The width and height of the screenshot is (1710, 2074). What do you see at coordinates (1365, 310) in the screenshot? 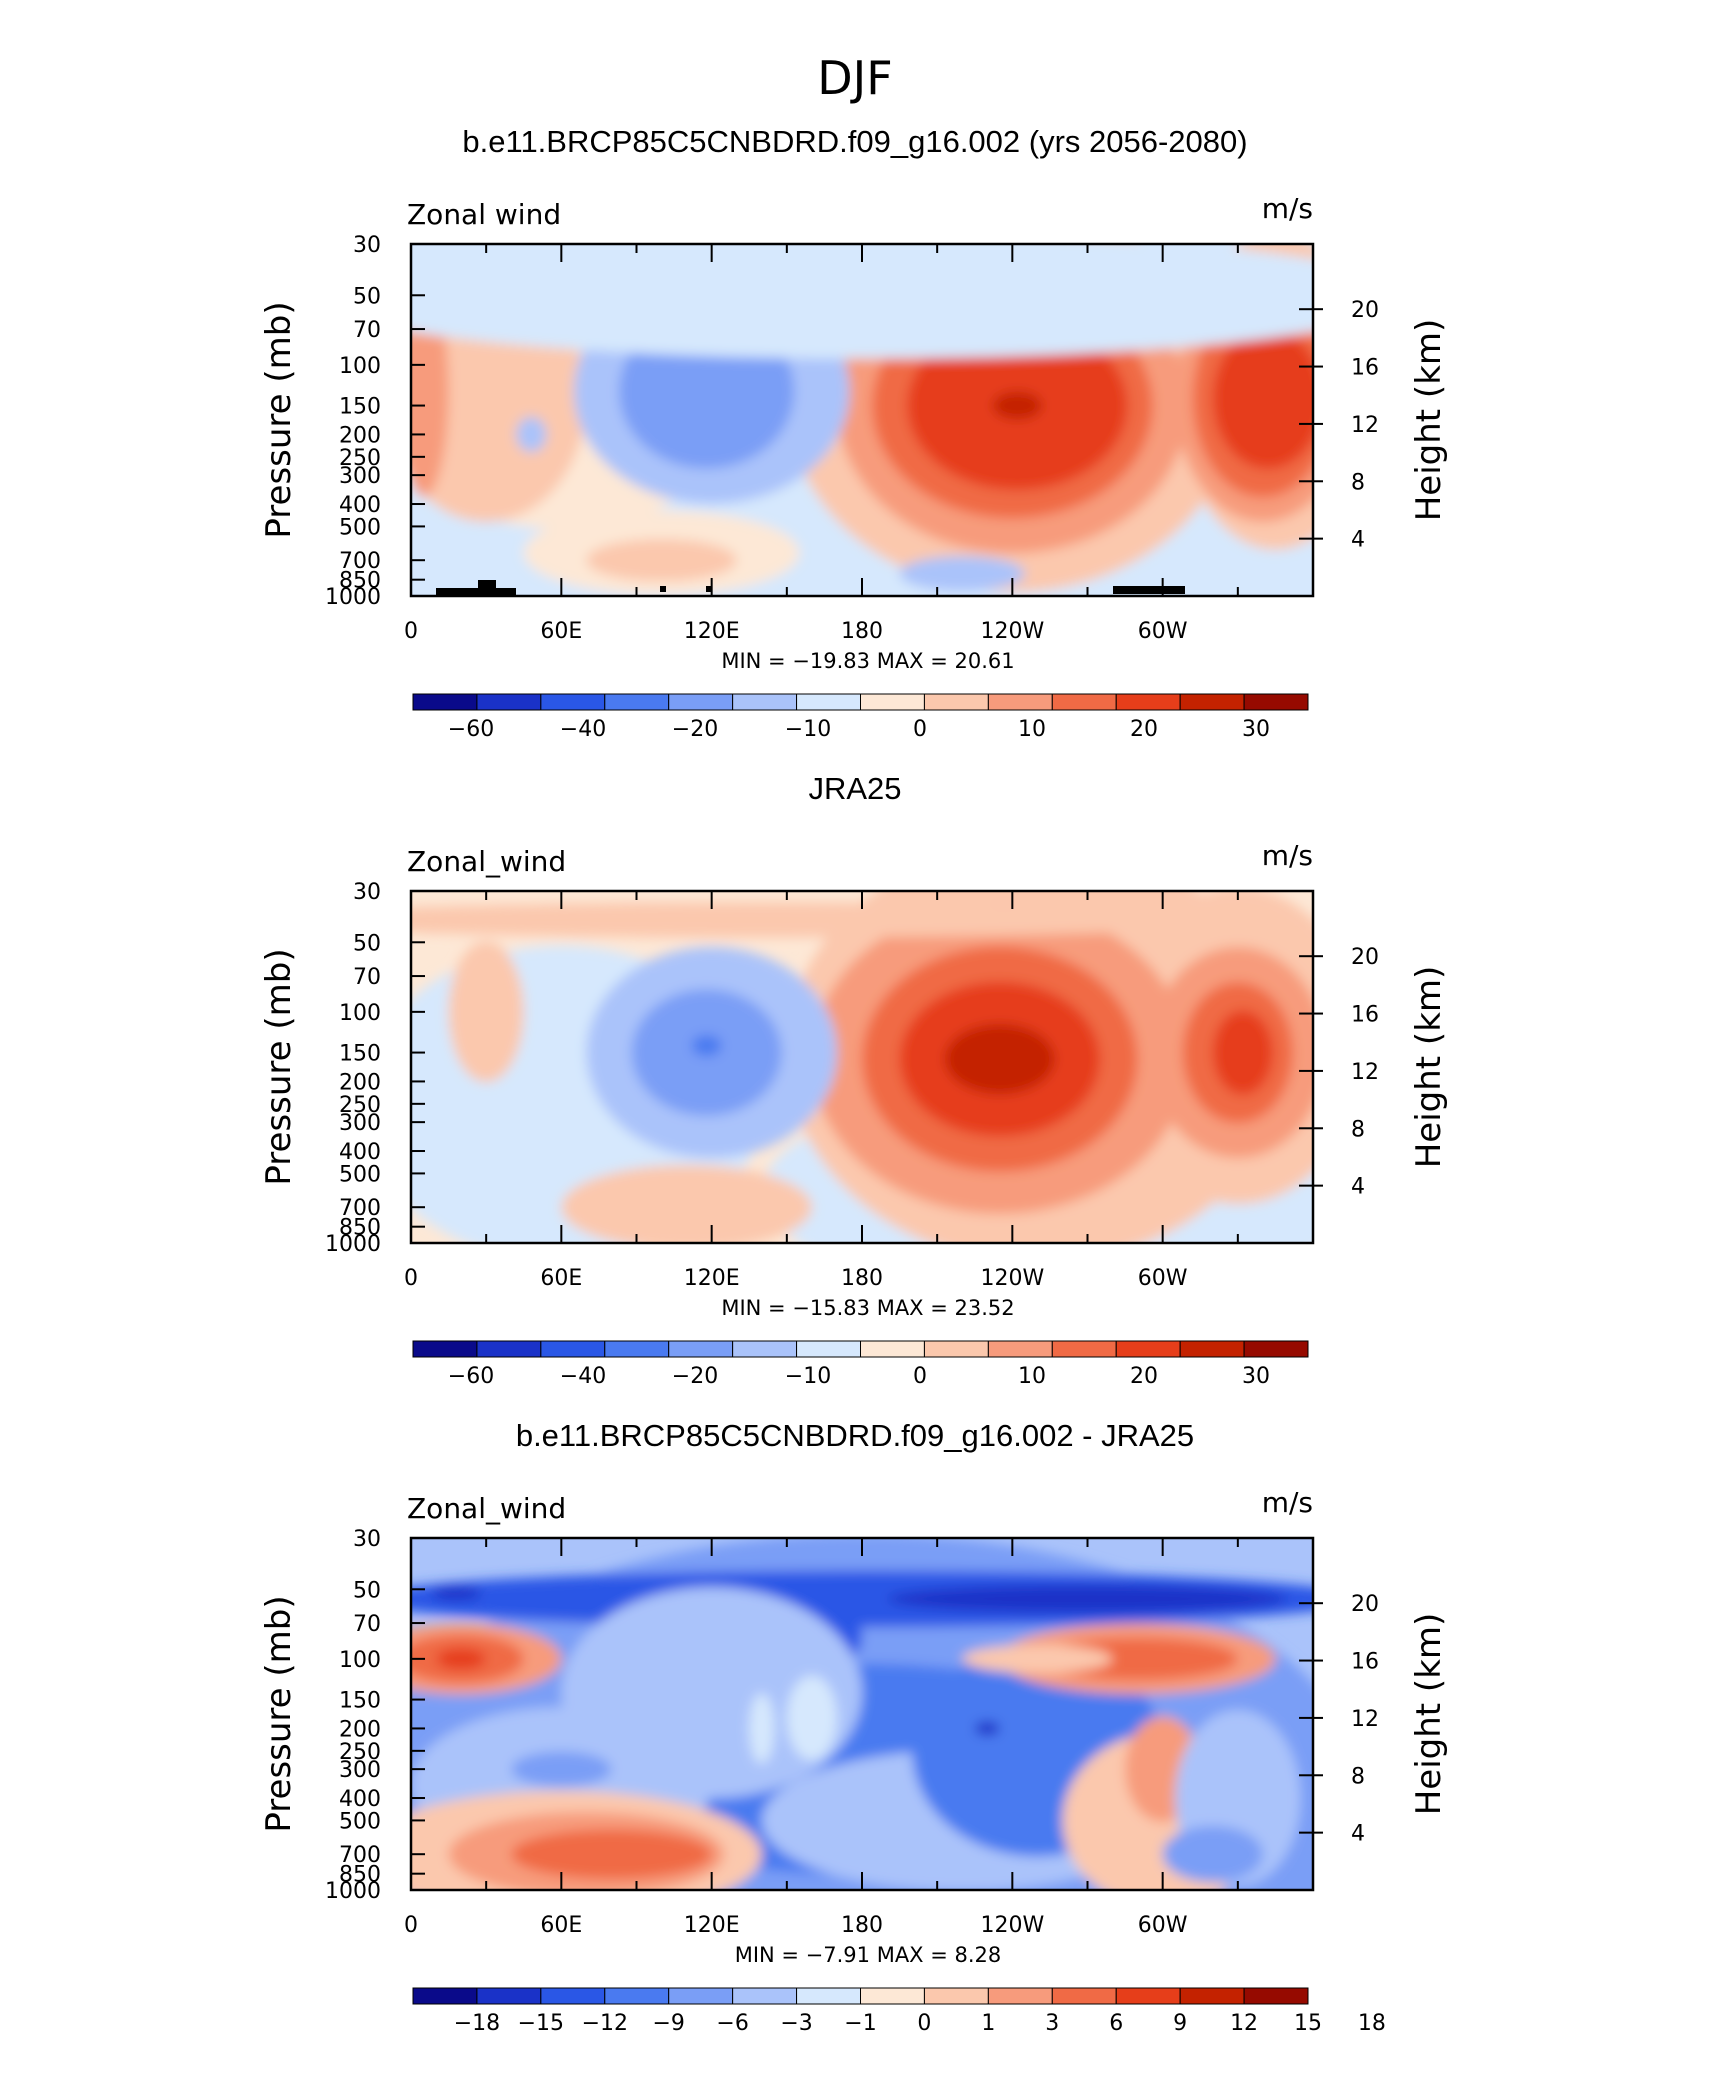
I see `y2-tick-label: 20` at bounding box center [1365, 310].